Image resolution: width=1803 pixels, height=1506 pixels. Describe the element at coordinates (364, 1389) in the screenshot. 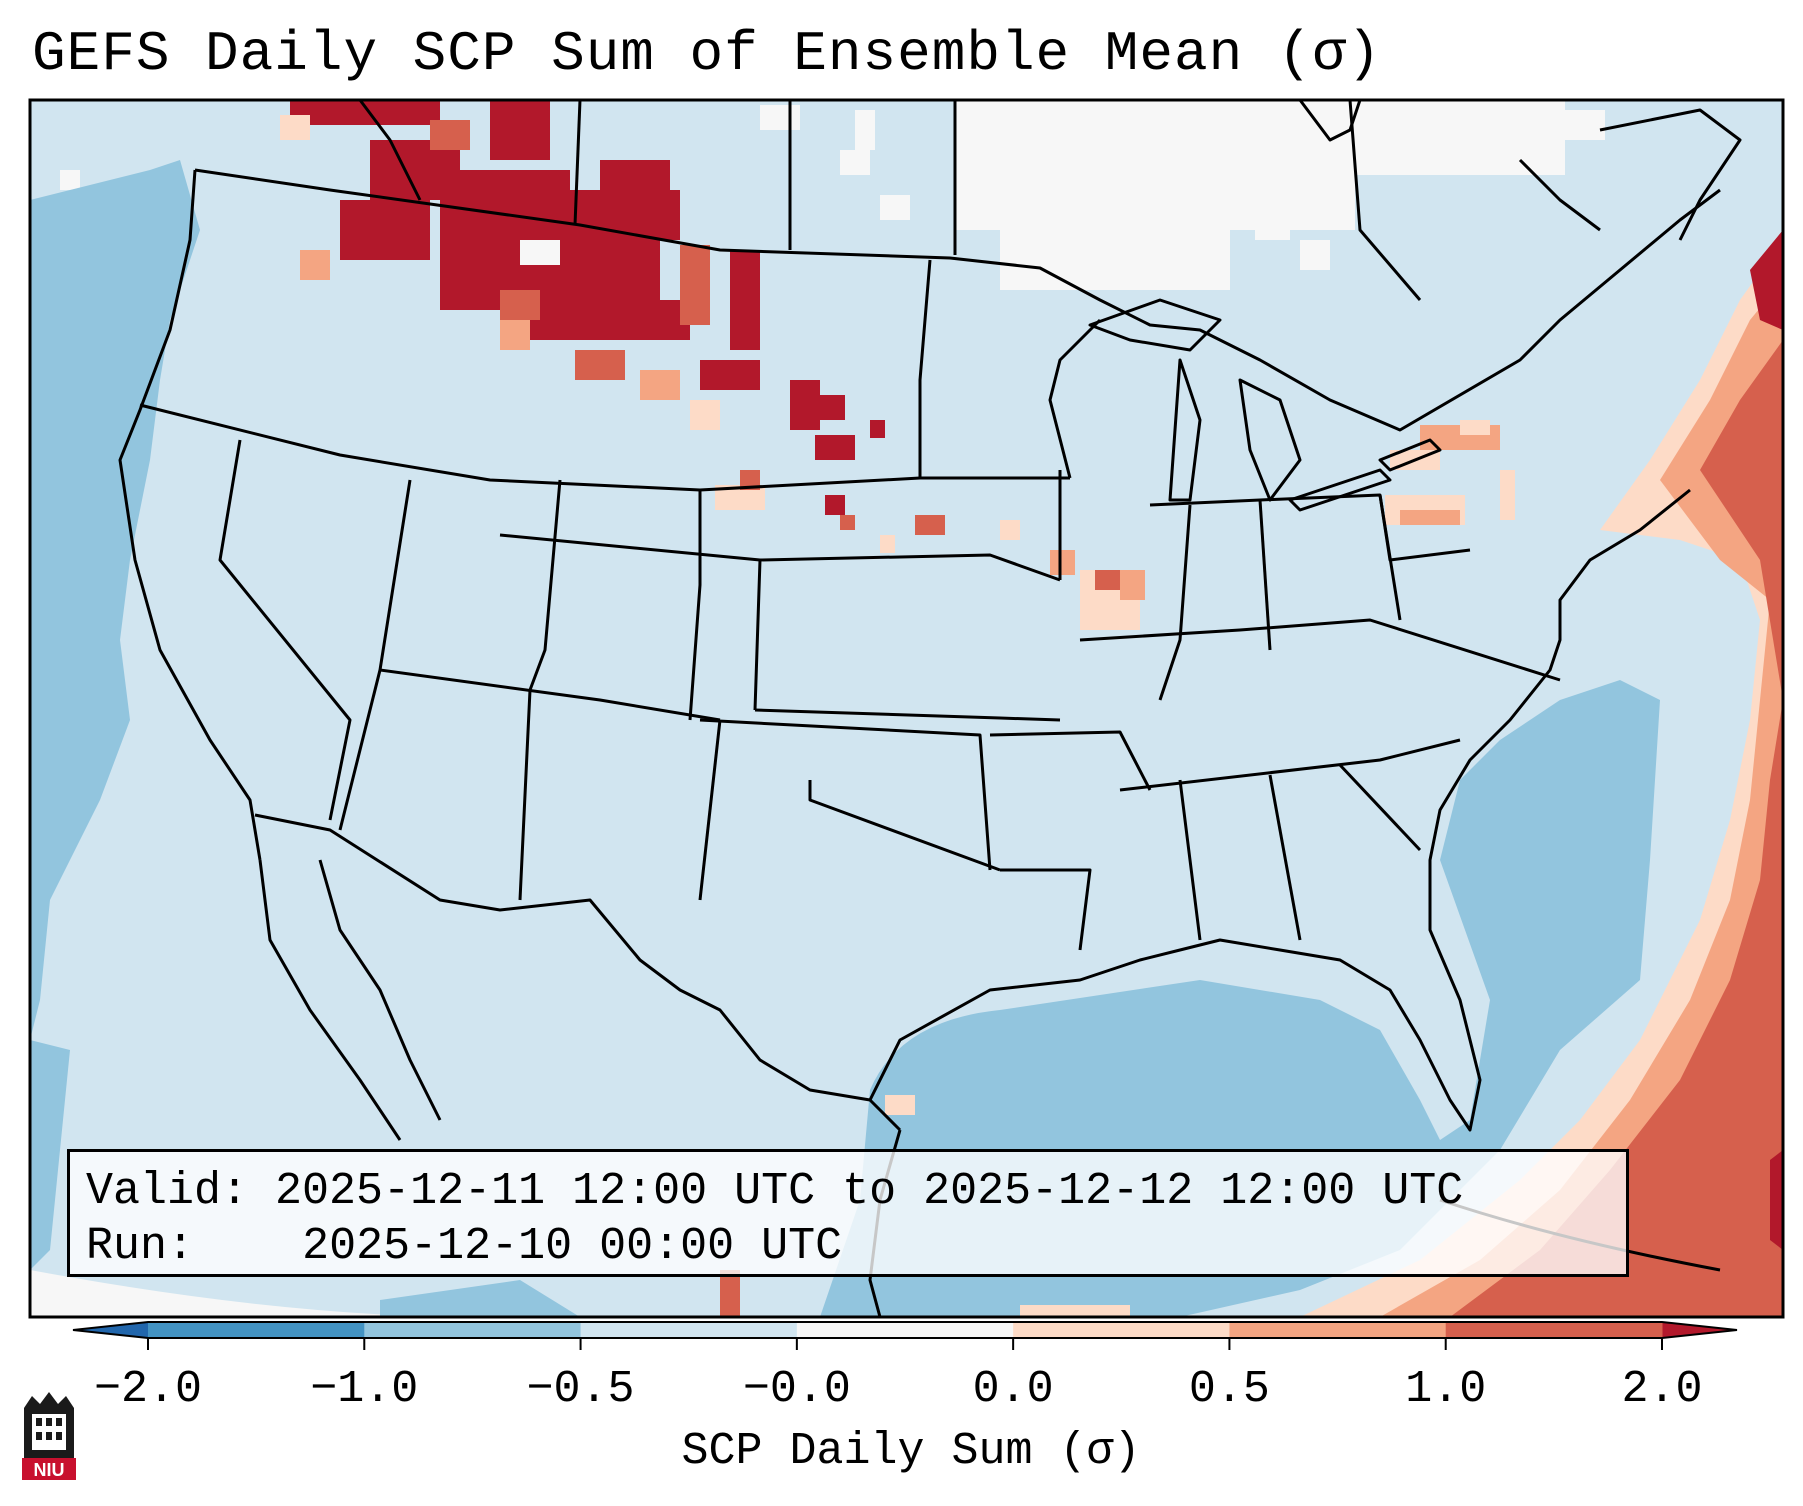

I see `colorbar-tick-label: −1.0` at that location.